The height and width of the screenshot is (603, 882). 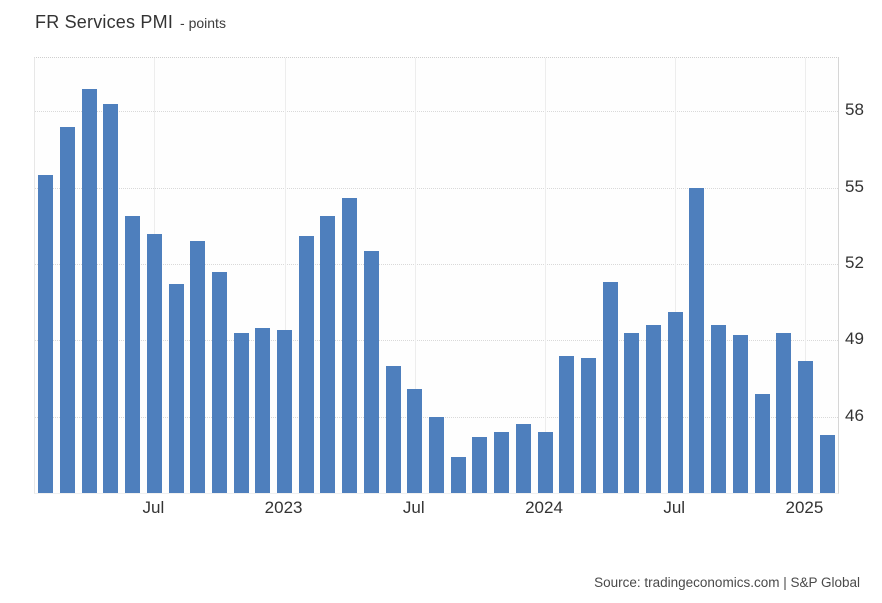 I want to click on y-tick-label: 58, so click(x=854, y=110).